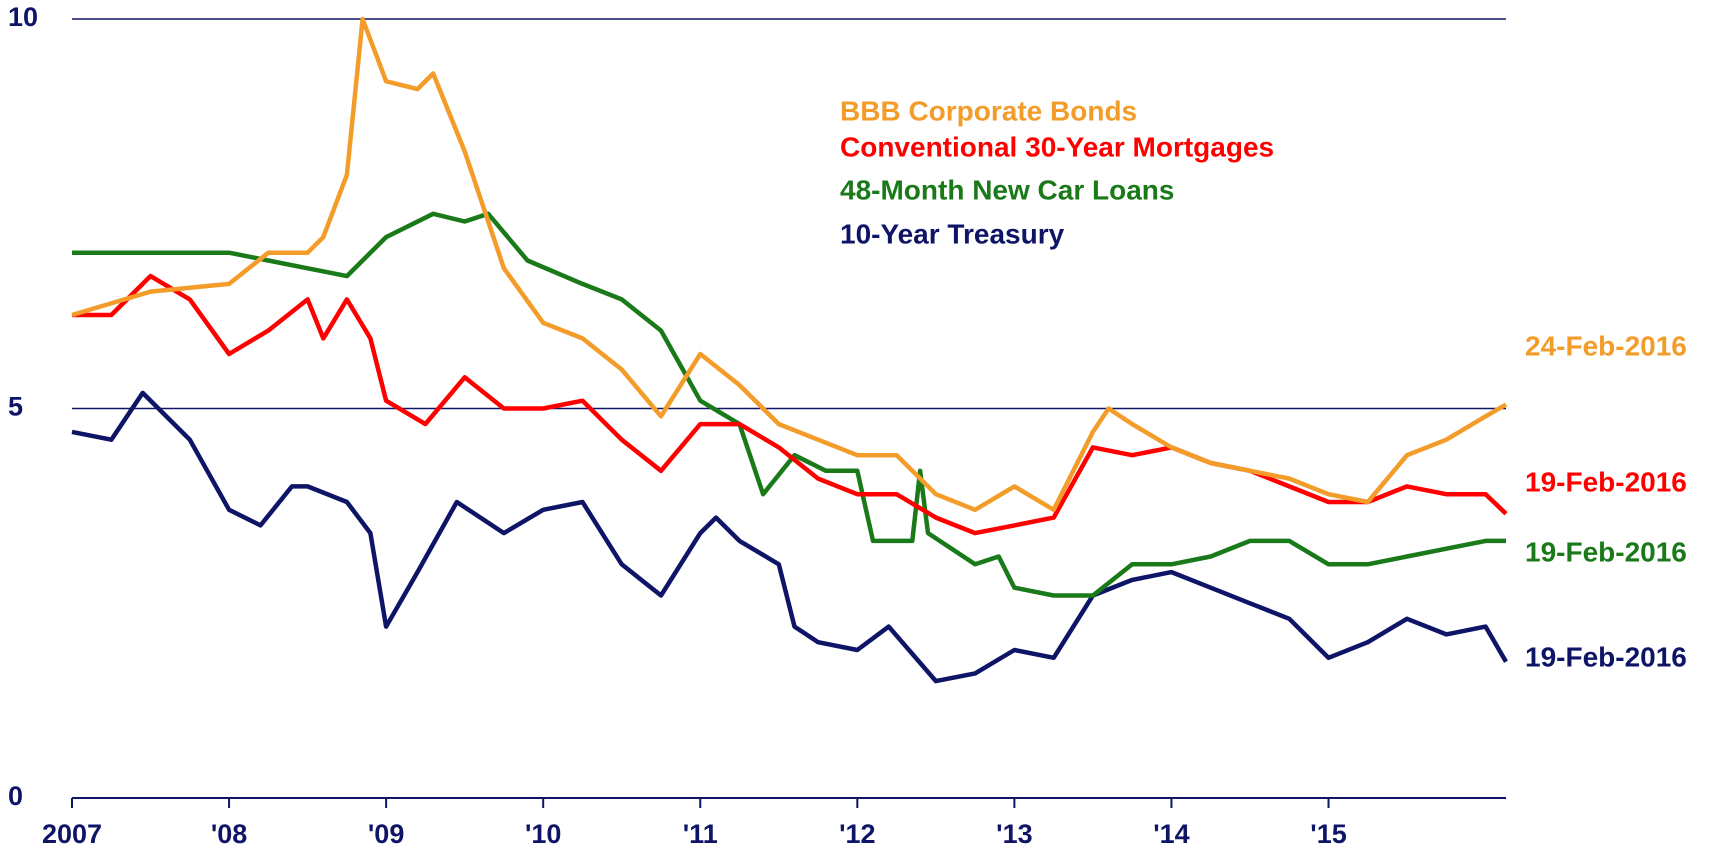 Image resolution: width=1714 pixels, height=852 pixels. I want to click on legend-label: 48-Month New Car Loans, so click(1007, 189).